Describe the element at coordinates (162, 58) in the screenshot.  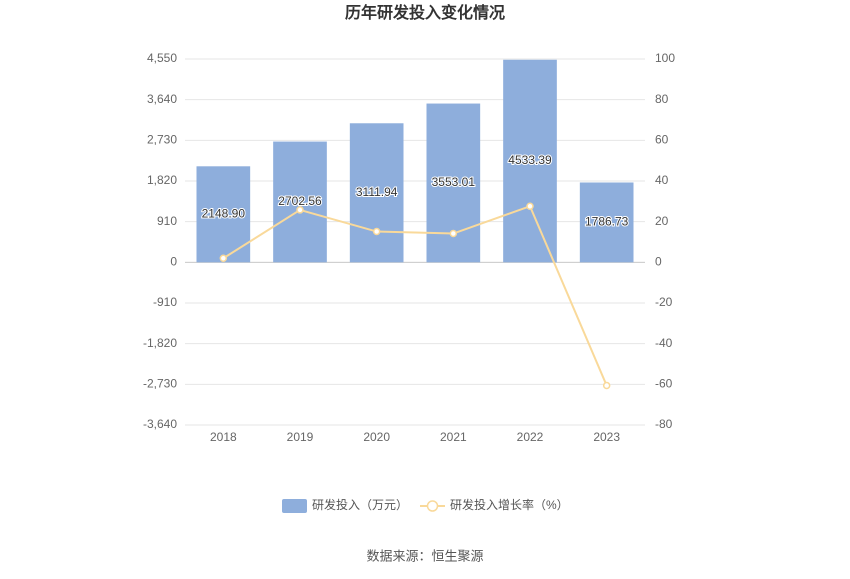
I see `y-tick-label: 4,550` at that location.